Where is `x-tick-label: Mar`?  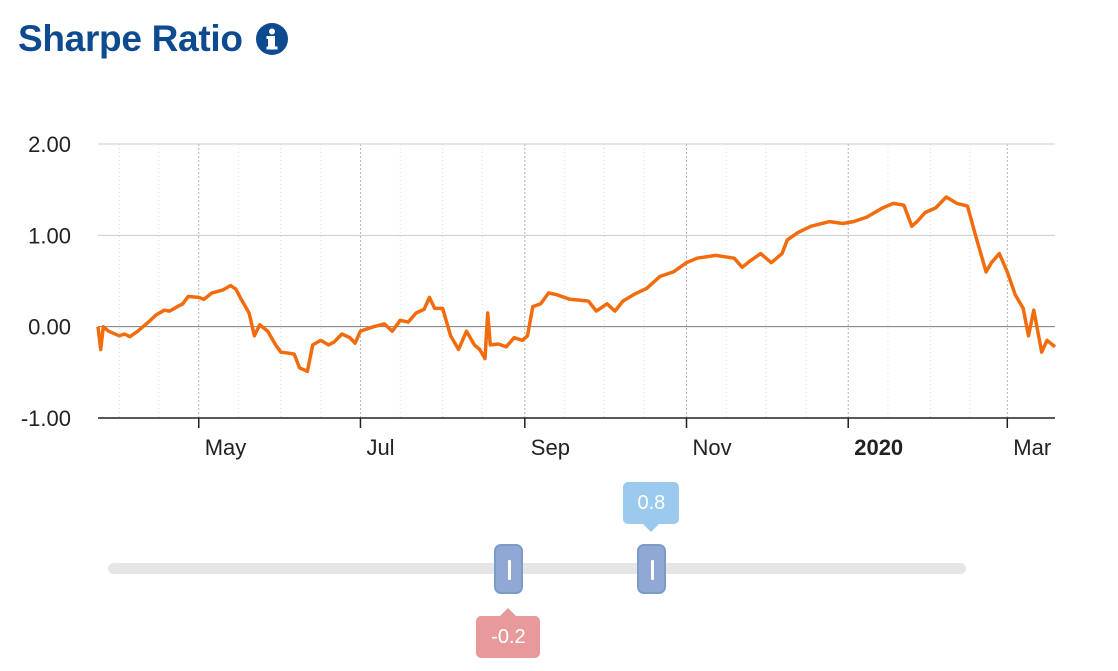 x-tick-label: Mar is located at coordinates (1032, 447).